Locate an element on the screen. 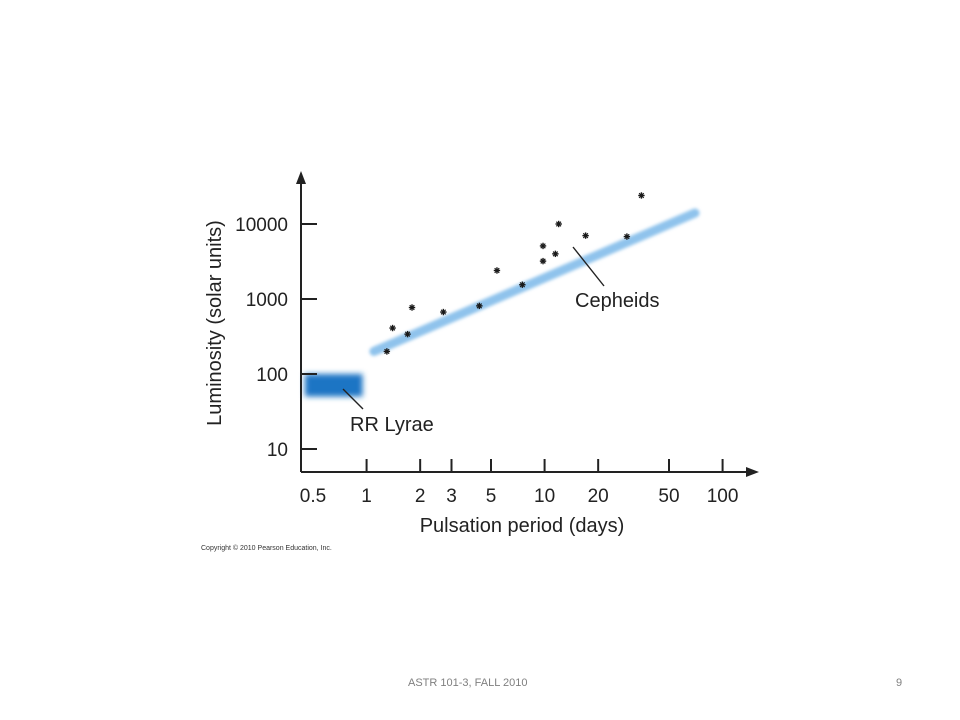  cepheids-leader-line is located at coordinates (588, 266).